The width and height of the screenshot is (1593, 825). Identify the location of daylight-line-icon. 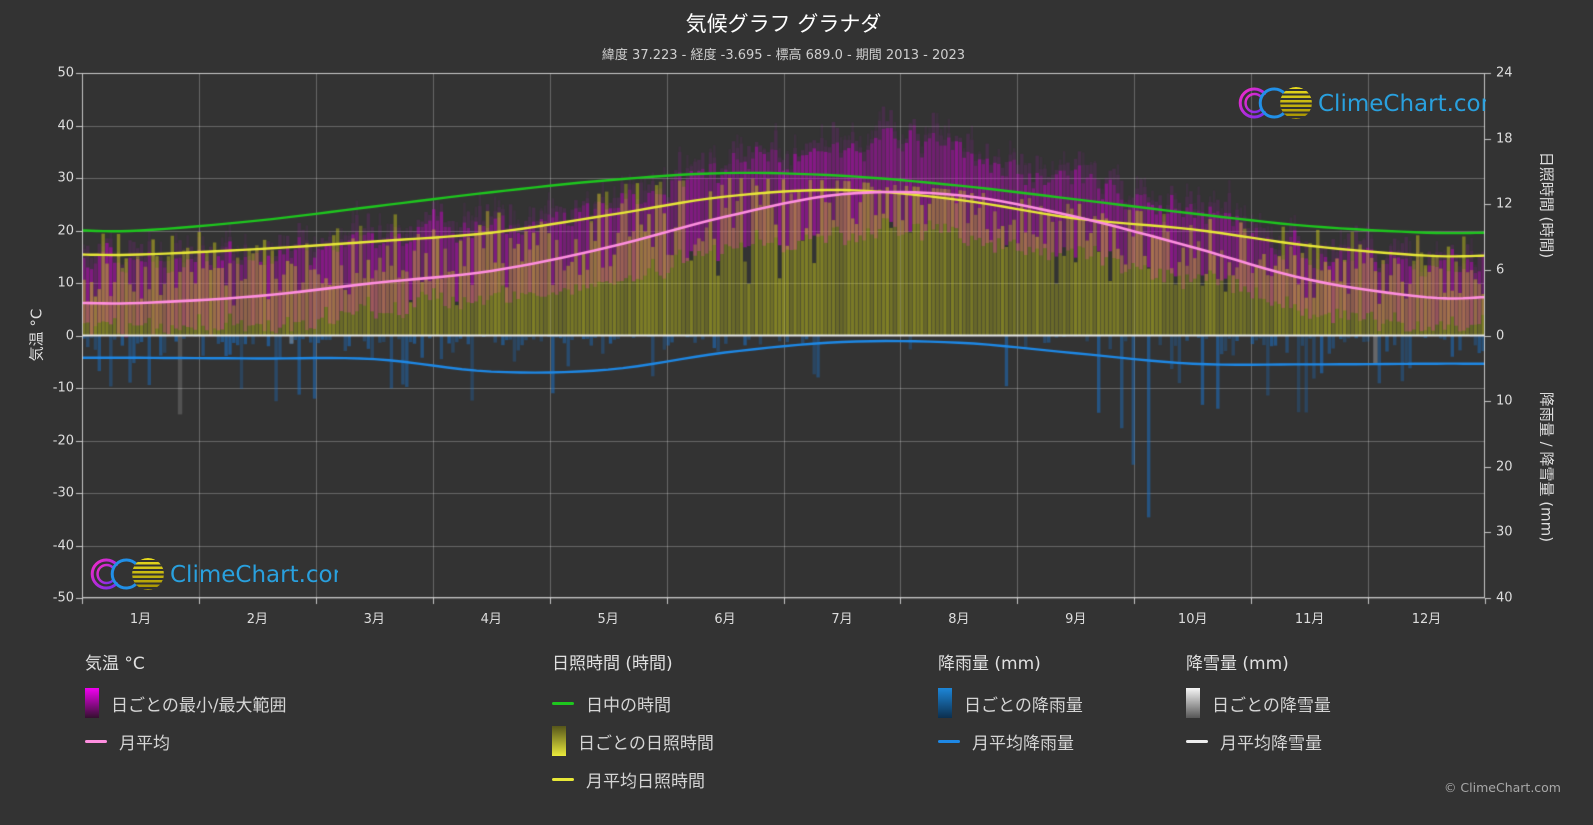
(563, 703).